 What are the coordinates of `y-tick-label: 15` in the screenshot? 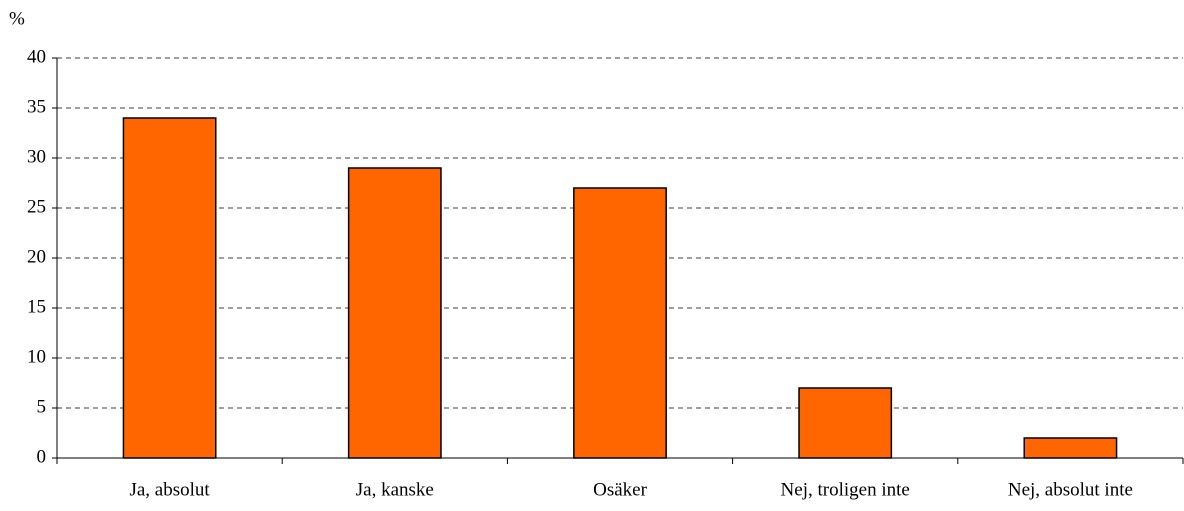 It's located at (36, 306).